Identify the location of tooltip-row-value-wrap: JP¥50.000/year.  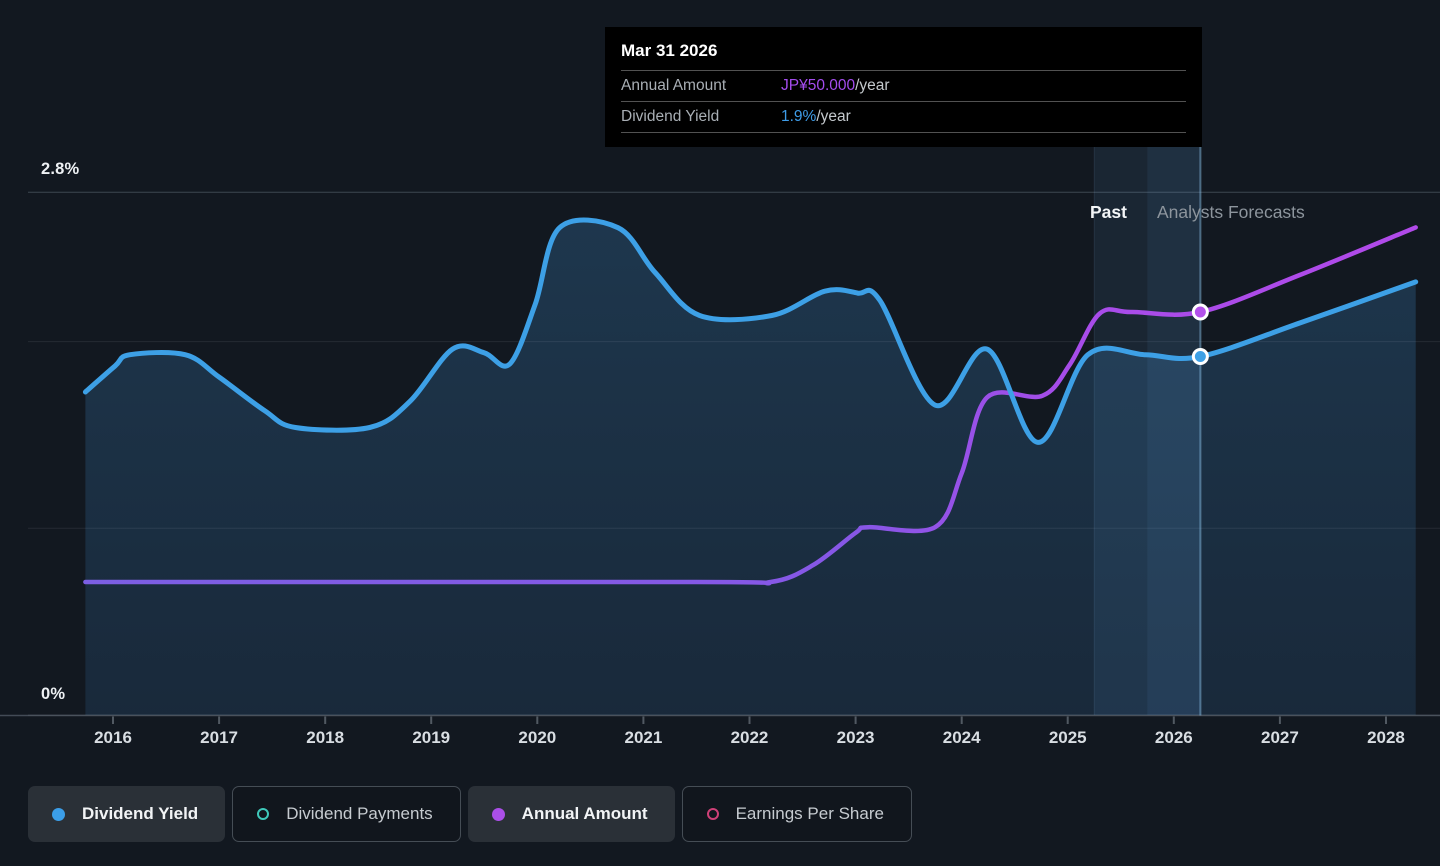
(835, 86).